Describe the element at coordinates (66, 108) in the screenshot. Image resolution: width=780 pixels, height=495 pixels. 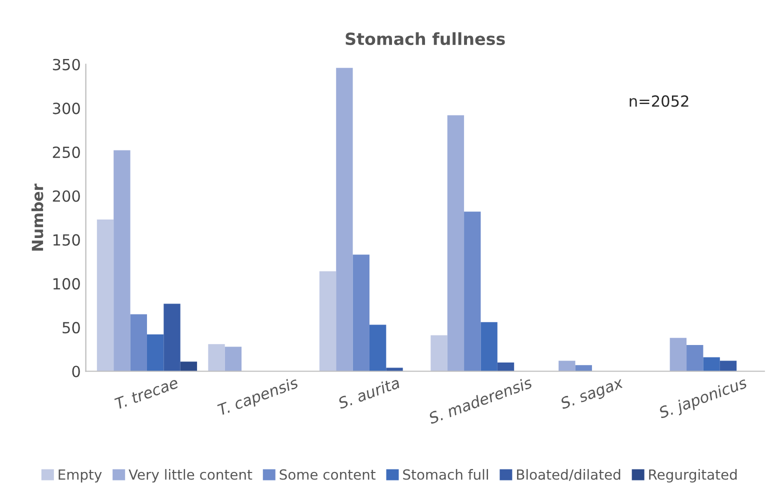
I see `y-tick-label: 300` at that location.